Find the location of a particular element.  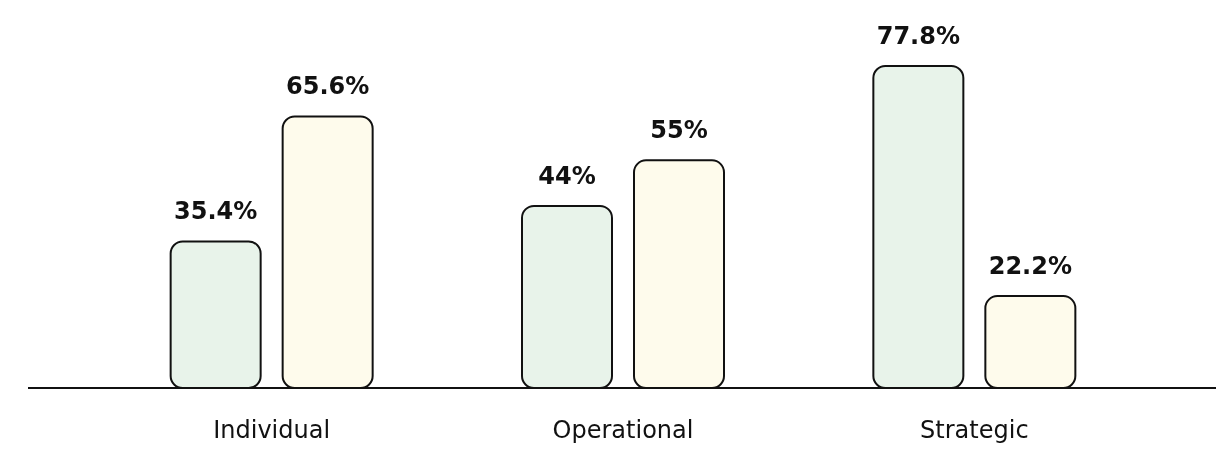

data-label: 55% is located at coordinates (679, 130).